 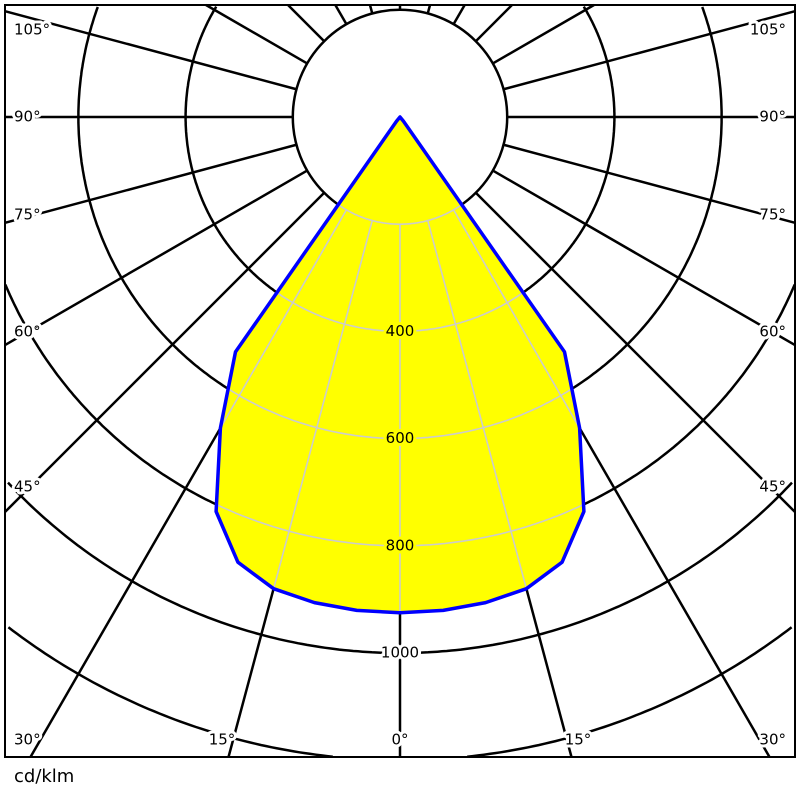 I want to click on radial-label-1000: 1000, so click(x=400, y=653).